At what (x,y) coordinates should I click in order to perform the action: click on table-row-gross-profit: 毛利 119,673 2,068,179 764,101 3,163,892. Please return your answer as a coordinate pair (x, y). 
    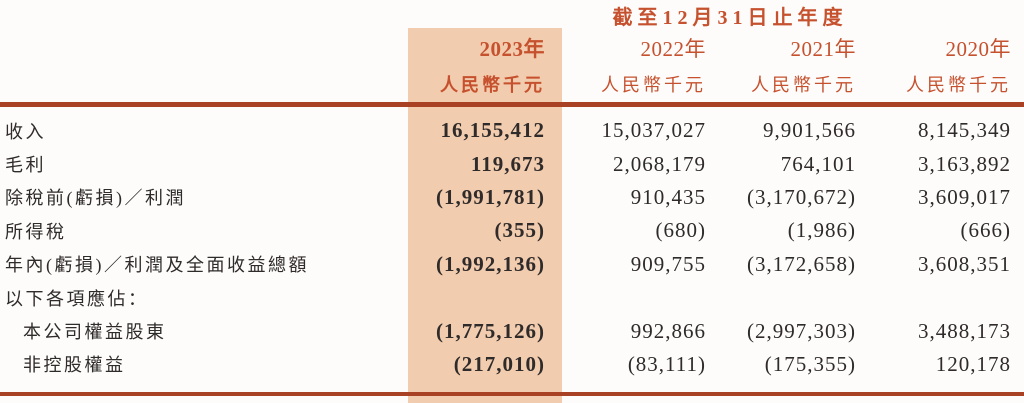
    Looking at the image, I should click on (505, 163).